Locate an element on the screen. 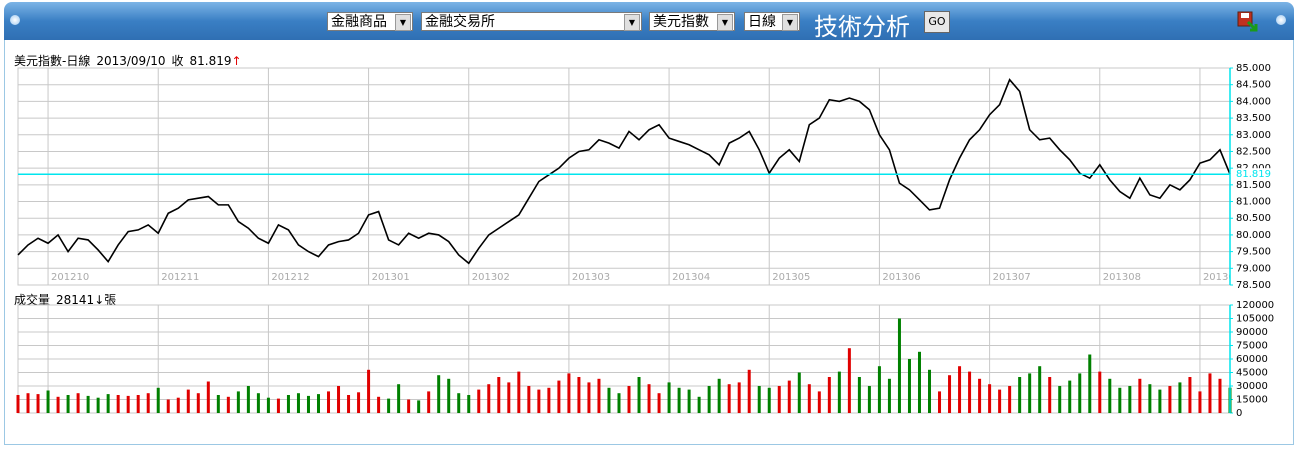  x-tick-label: 201304 is located at coordinates (691, 277).